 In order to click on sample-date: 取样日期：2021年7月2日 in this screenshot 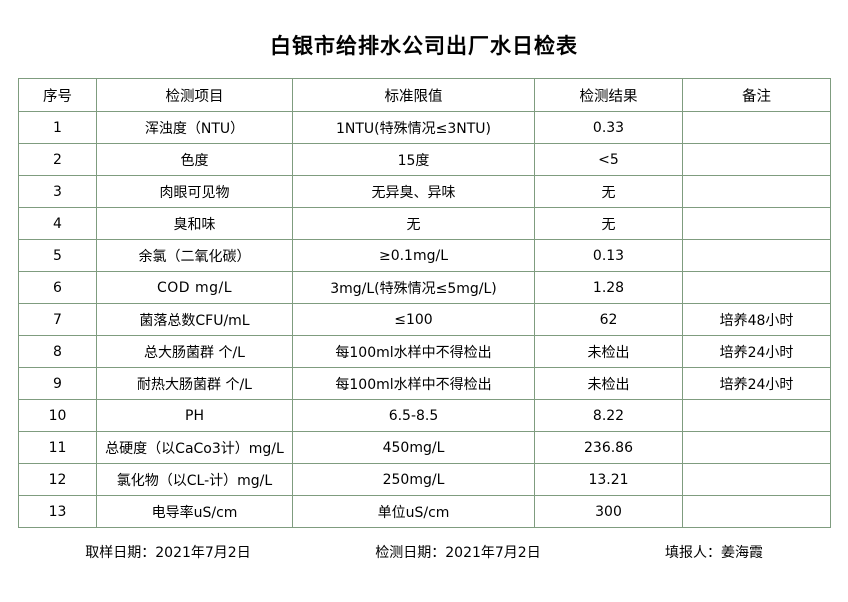, I will do `click(168, 553)`.